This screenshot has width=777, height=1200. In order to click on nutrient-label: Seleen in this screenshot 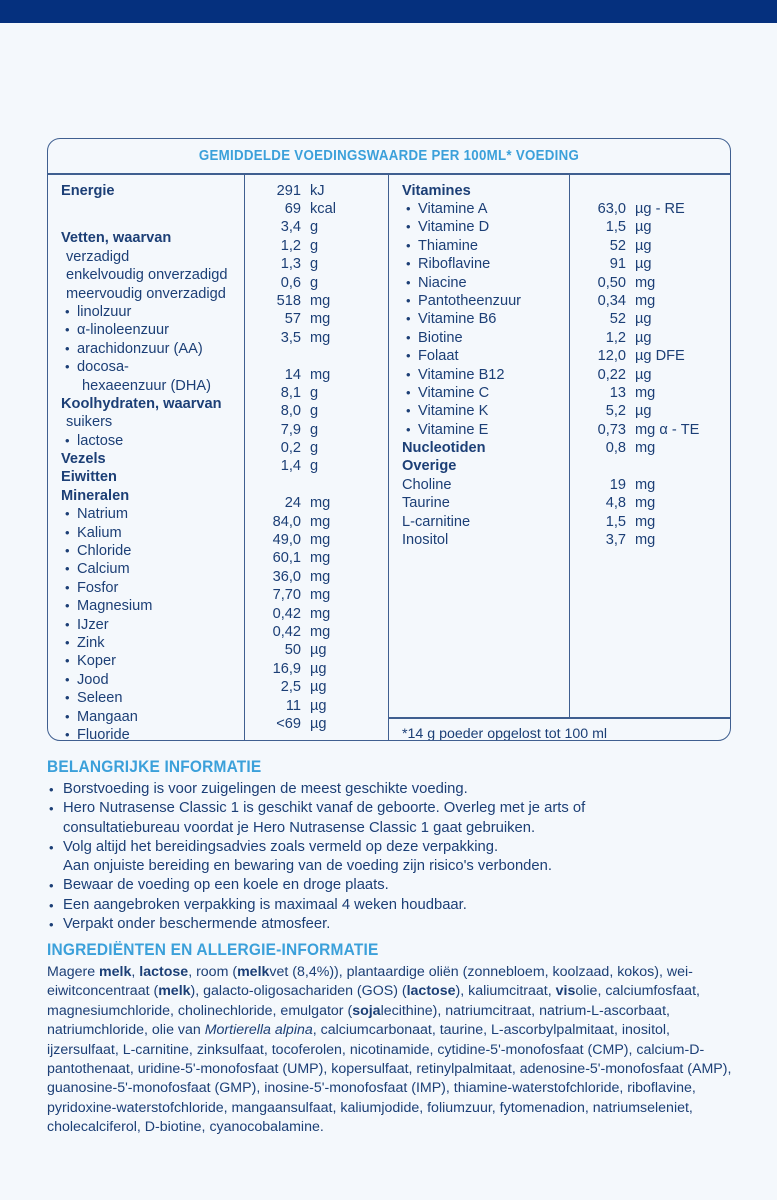, I will do `click(152, 698)`.